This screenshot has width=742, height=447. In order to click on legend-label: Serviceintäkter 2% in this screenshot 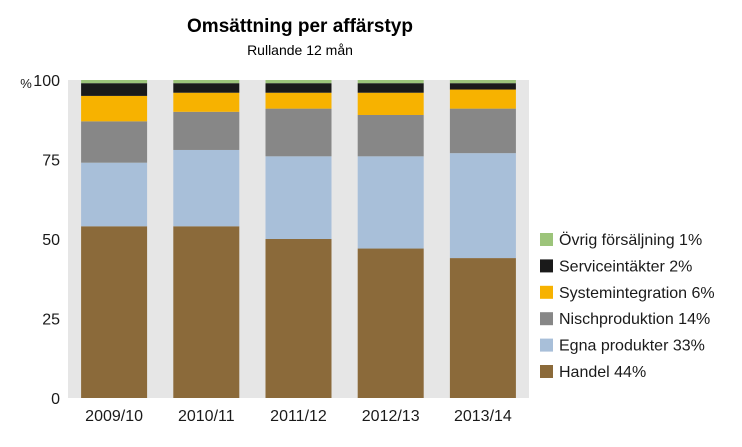, I will do `click(625, 266)`.